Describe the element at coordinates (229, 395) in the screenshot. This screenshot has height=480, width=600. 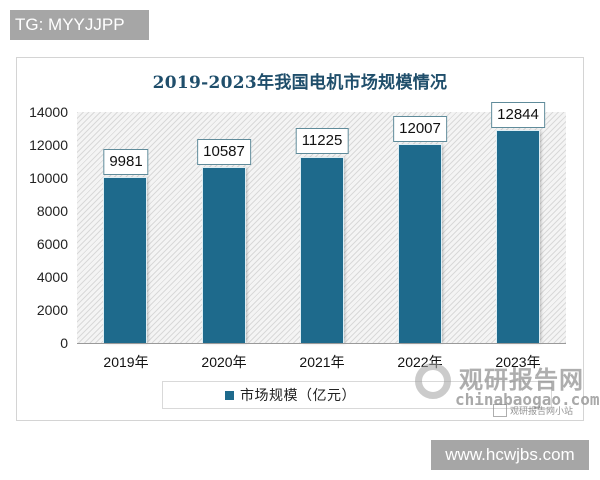
I see `legend-swatch-icon` at that location.